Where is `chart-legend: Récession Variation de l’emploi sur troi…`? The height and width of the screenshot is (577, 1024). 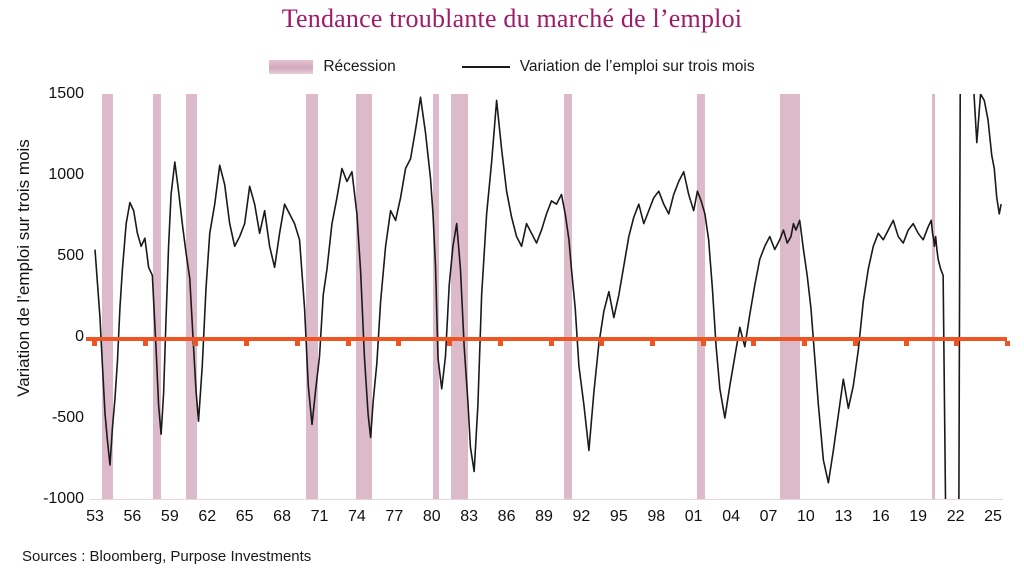
chart-legend: Récession Variation de l’emploi sur troi… is located at coordinates (512, 67).